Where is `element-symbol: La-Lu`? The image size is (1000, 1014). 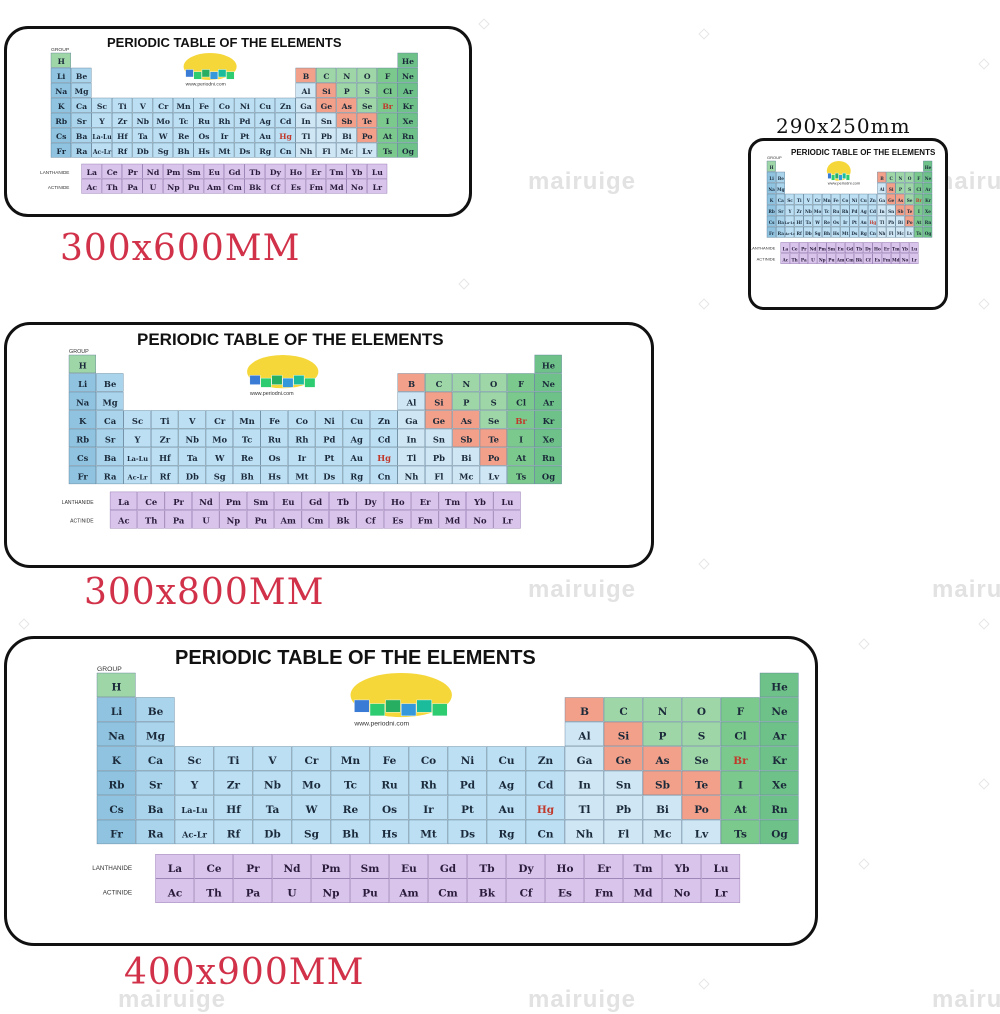
element-symbol: La-Lu is located at coordinates (194, 810).